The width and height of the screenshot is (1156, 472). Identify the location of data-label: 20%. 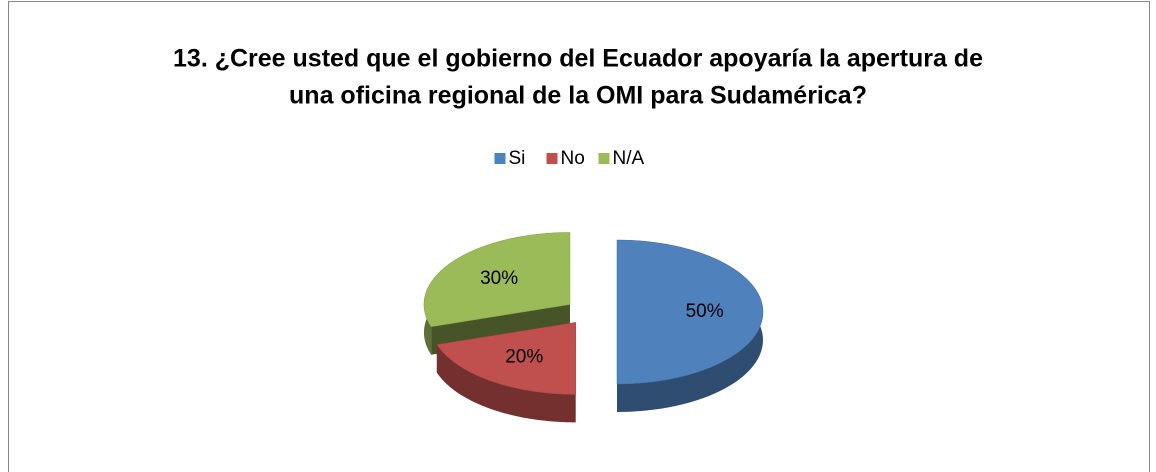
(524, 356).